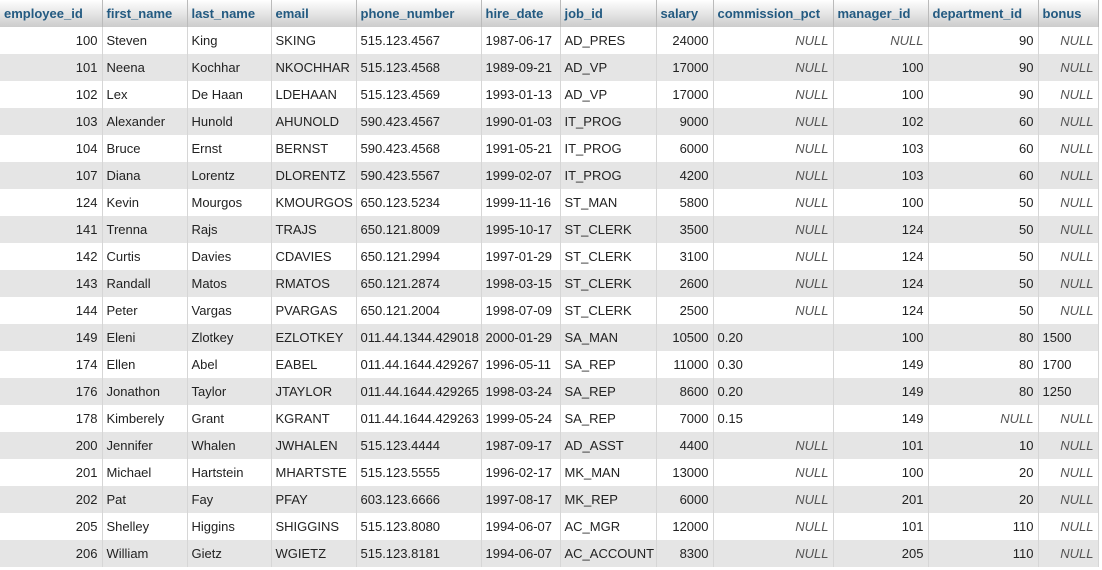 This screenshot has height=570, width=1102. Describe the element at coordinates (881, 13) in the screenshot. I see `column-header: manager_id` at that location.